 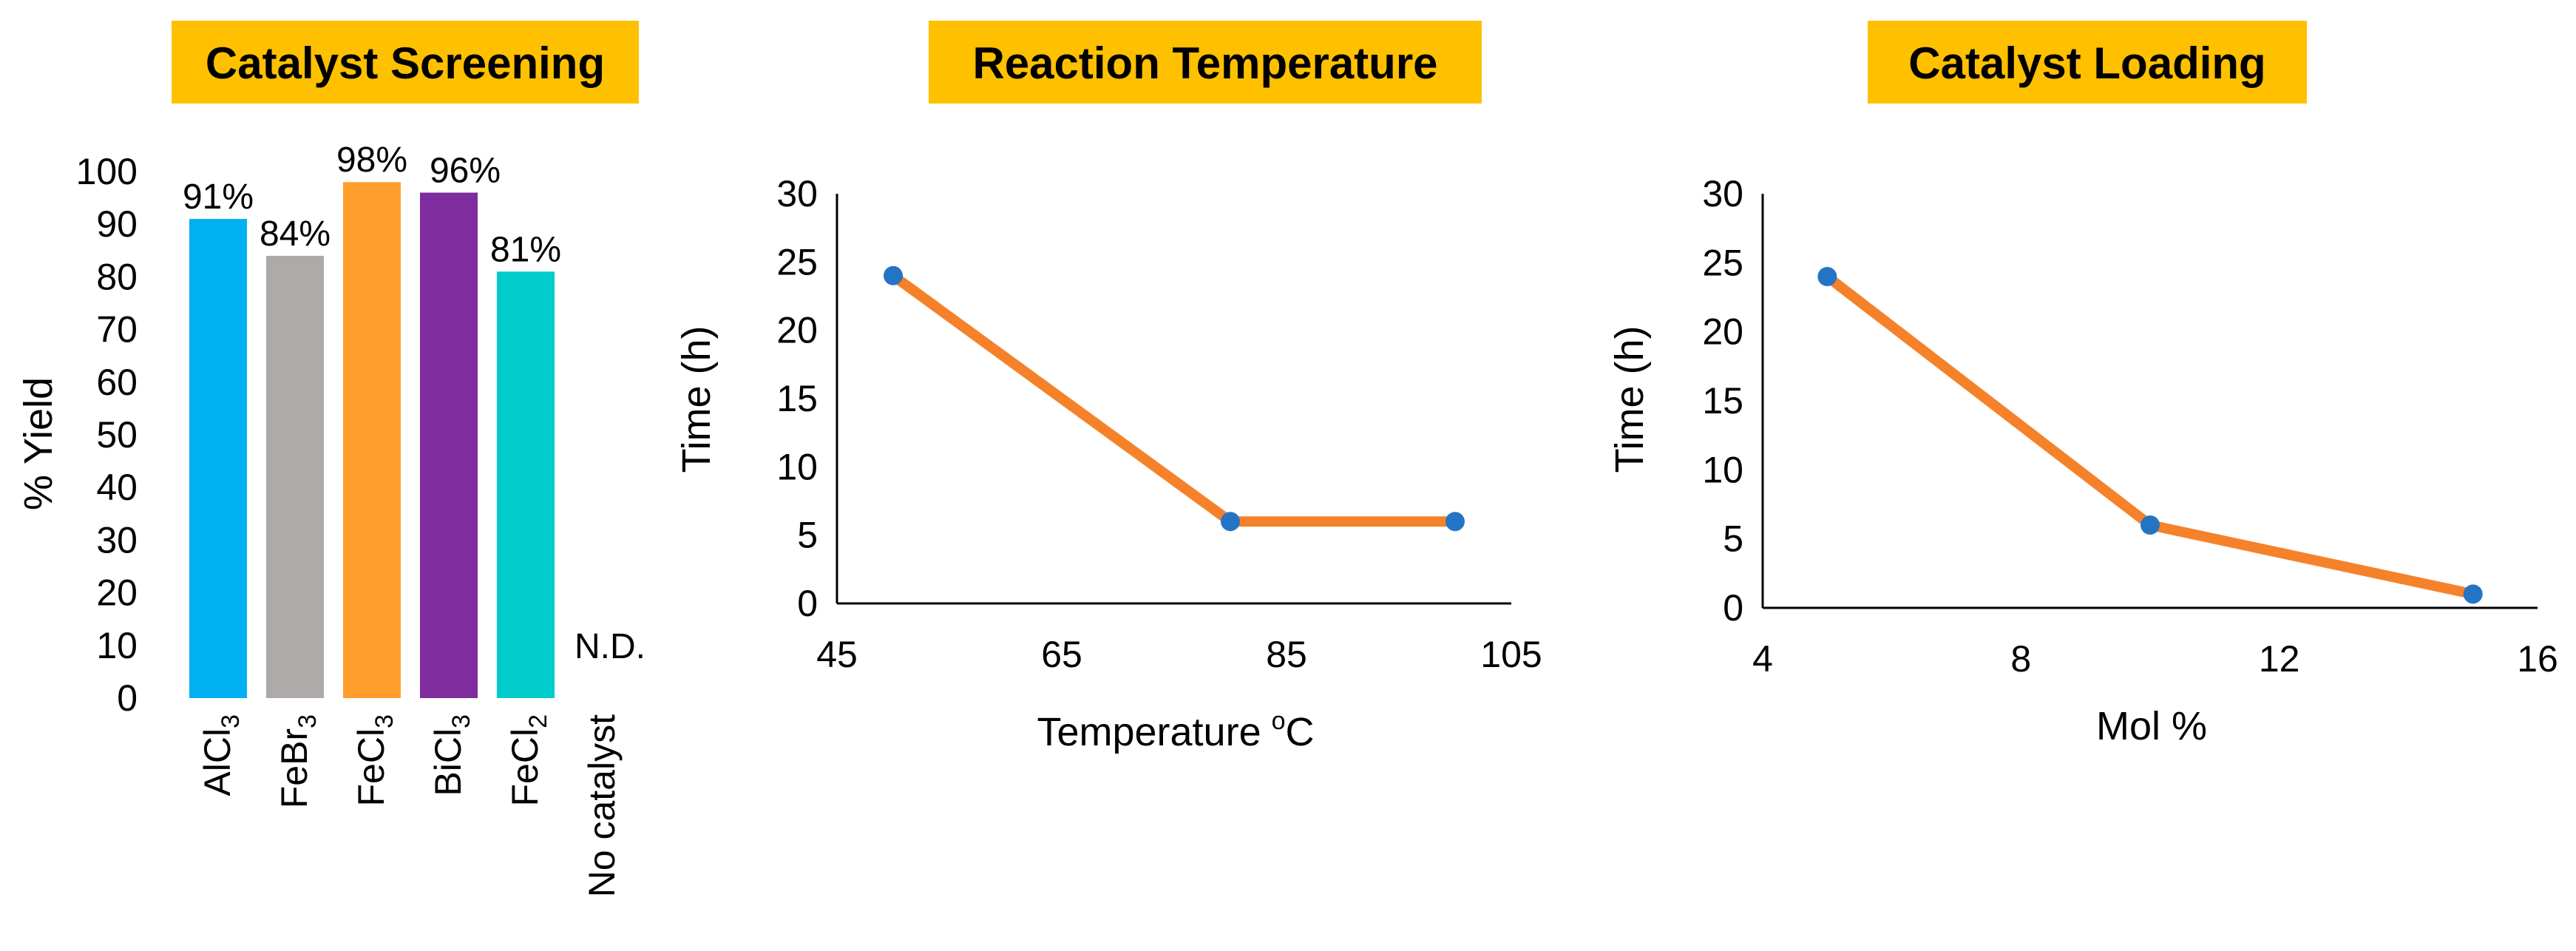 I want to click on bar-fecl3, so click(x=372, y=441).